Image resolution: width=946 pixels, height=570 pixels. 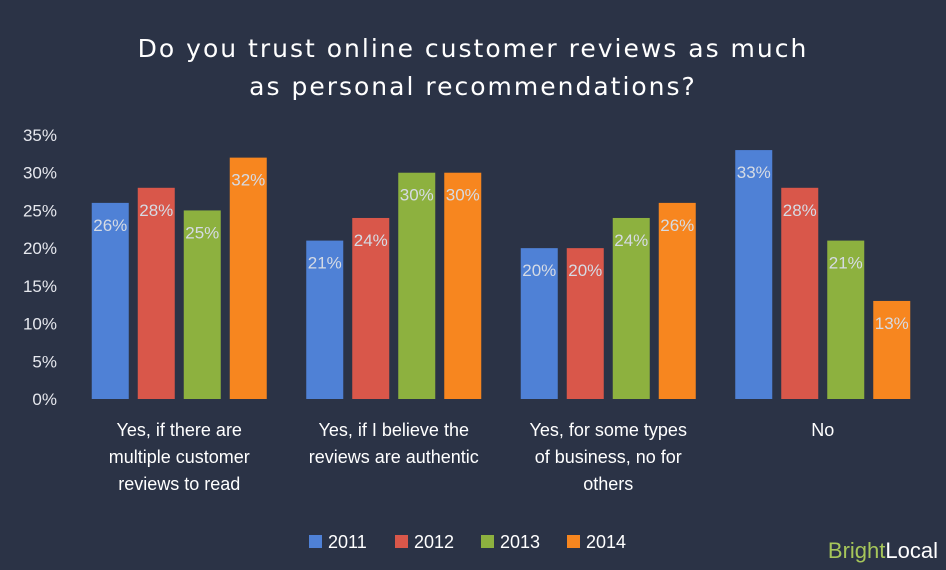 I want to click on legend: 2011 2012 2013 2014, so click(x=467, y=542).